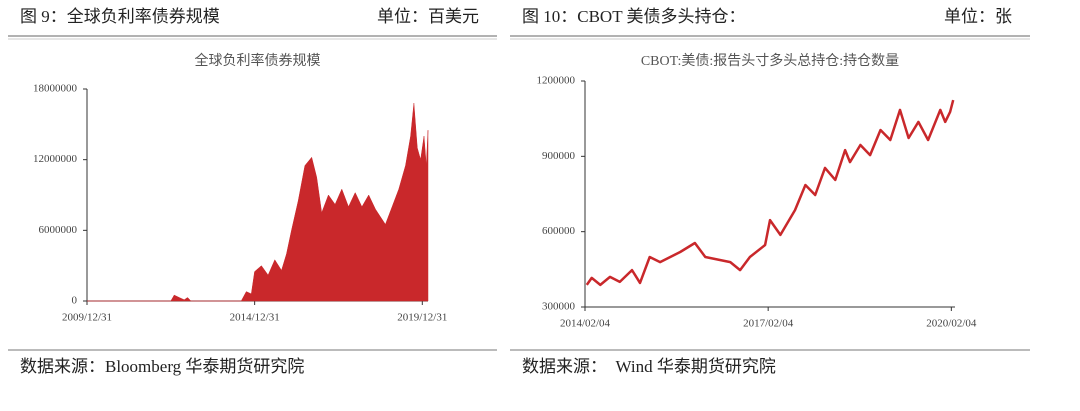 The height and width of the screenshot is (411, 1080). I want to click on x-tick-label: 2019/12/31, so click(422, 318).